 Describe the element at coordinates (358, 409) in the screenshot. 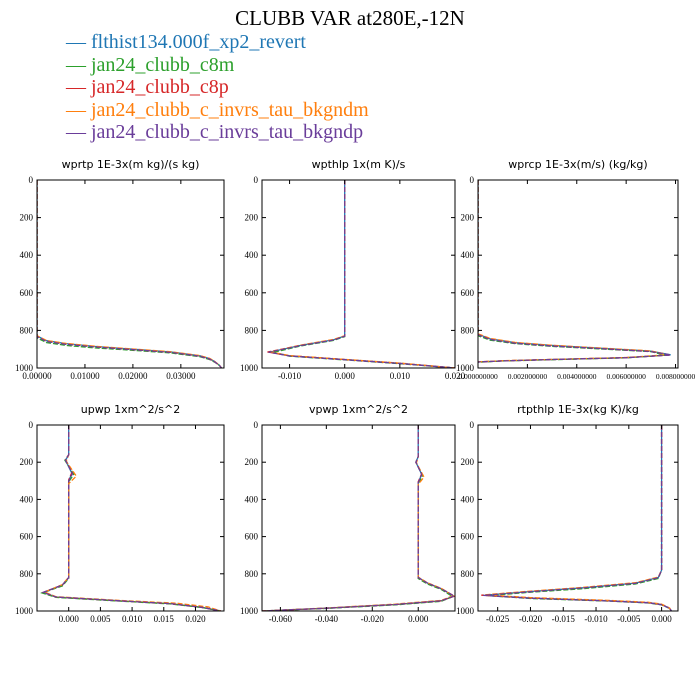

I see `panel-title: vpwp 1xm^2/s^2` at that location.